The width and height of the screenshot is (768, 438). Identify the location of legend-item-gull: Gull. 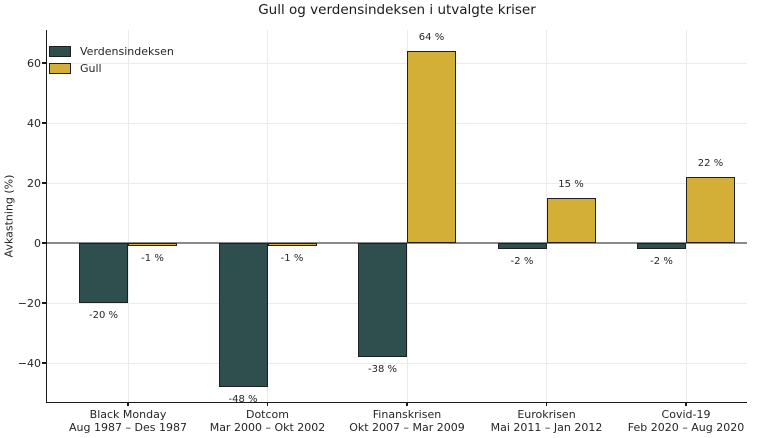
(111, 68).